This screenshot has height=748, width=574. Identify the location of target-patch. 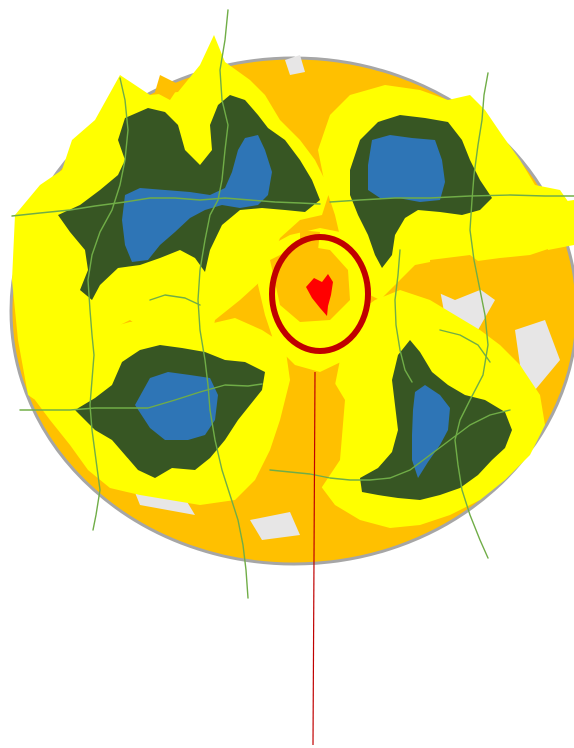
(319, 295).